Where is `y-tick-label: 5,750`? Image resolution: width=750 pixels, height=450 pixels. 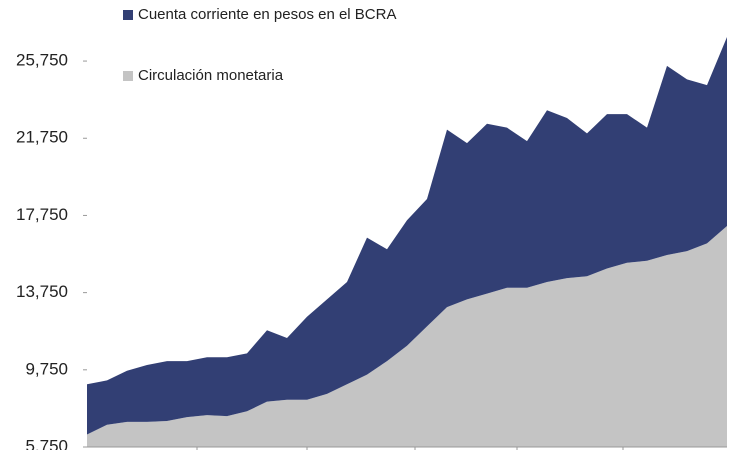
y-tick-label: 5,750 is located at coordinates (46, 443).